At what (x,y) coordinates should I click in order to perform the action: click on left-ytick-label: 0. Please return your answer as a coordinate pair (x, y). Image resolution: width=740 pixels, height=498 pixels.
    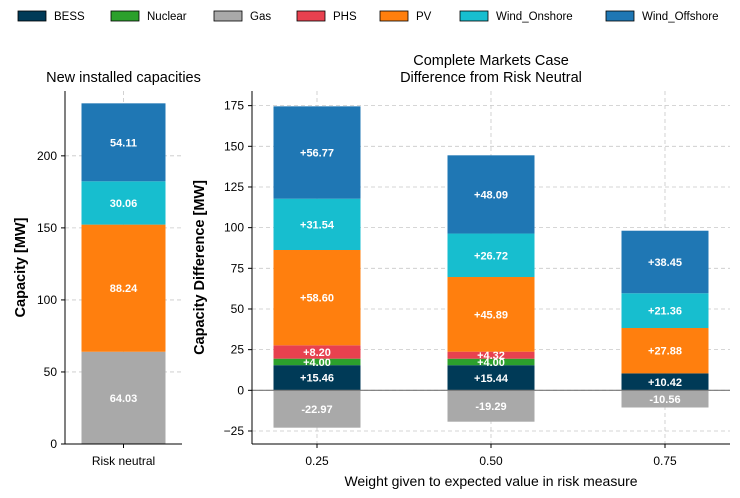
    Looking at the image, I should click on (53, 444).